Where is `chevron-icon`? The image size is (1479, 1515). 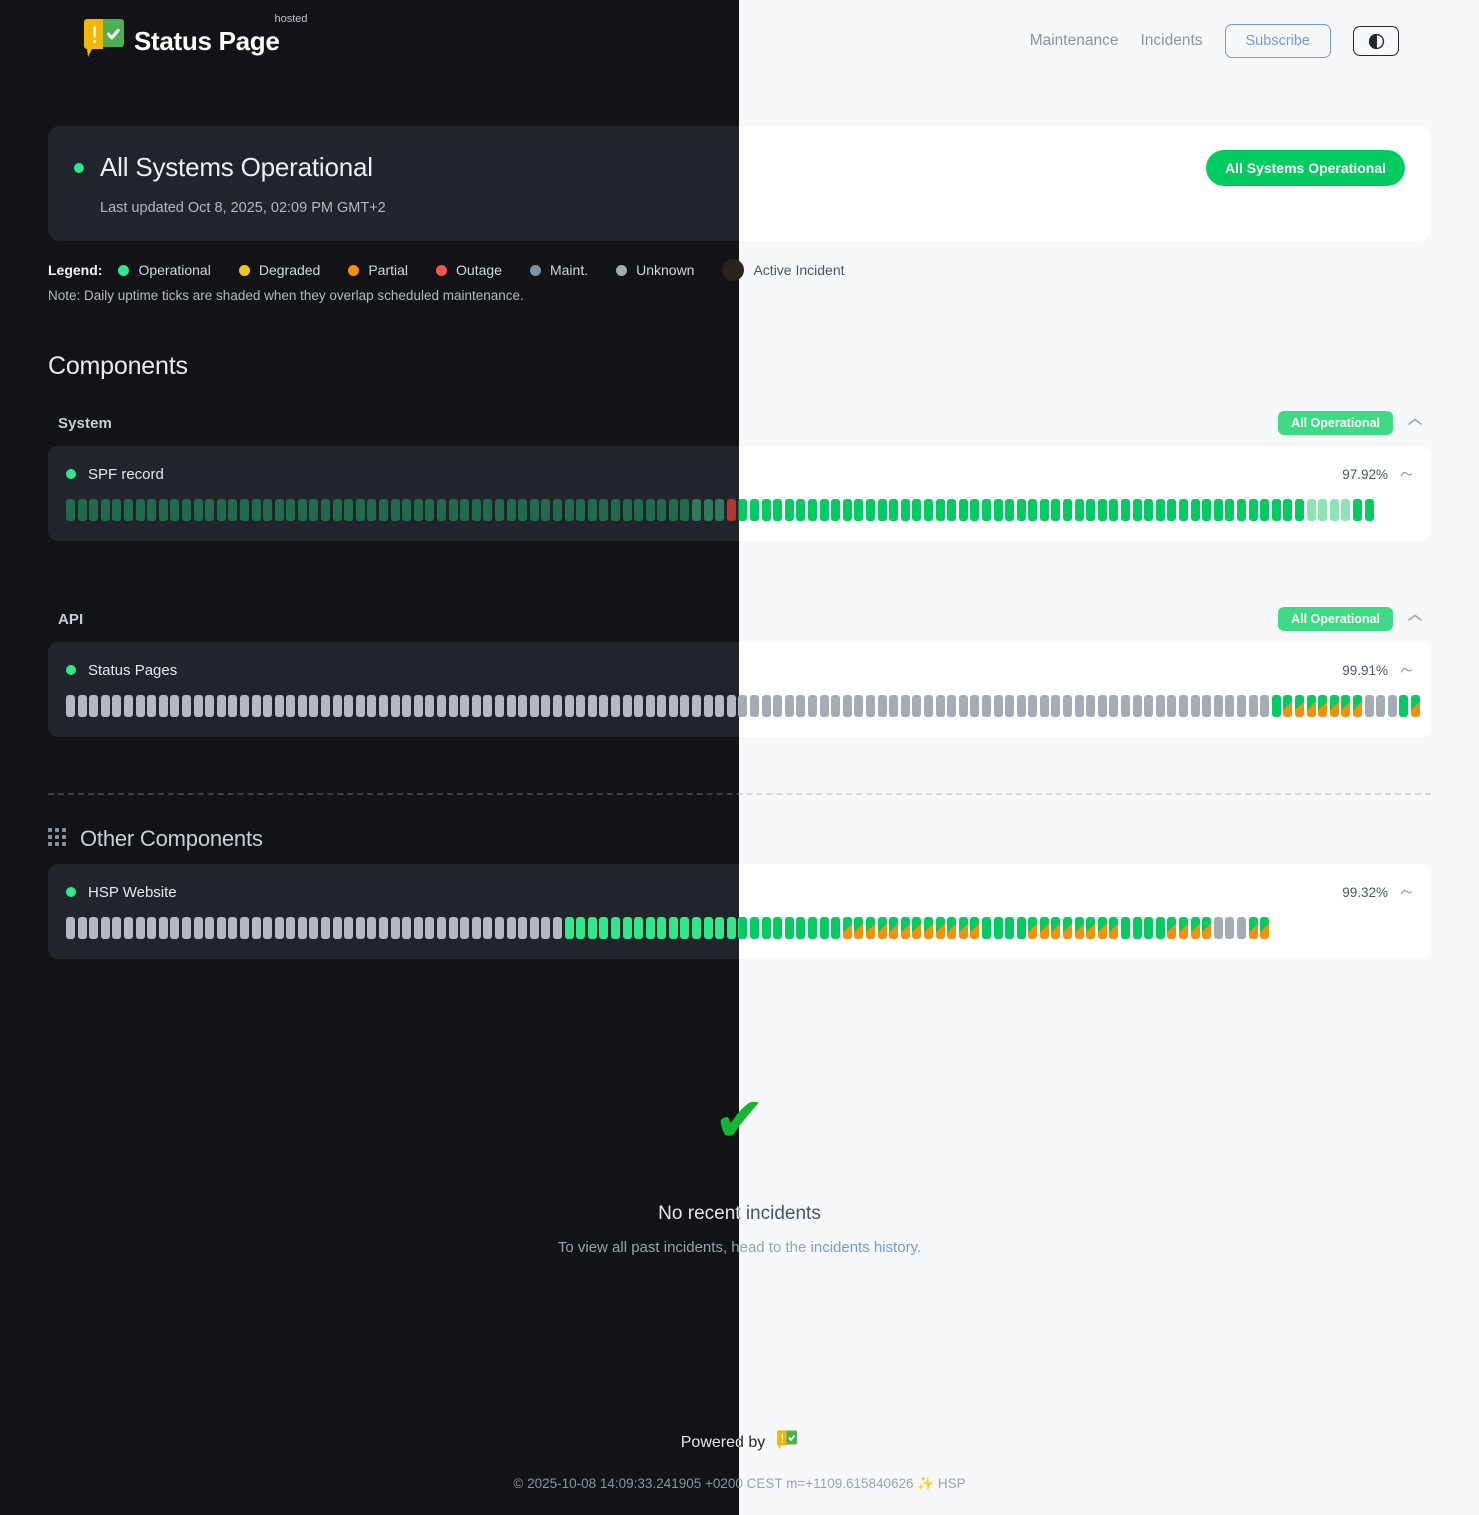 chevron-icon is located at coordinates (1406, 670).